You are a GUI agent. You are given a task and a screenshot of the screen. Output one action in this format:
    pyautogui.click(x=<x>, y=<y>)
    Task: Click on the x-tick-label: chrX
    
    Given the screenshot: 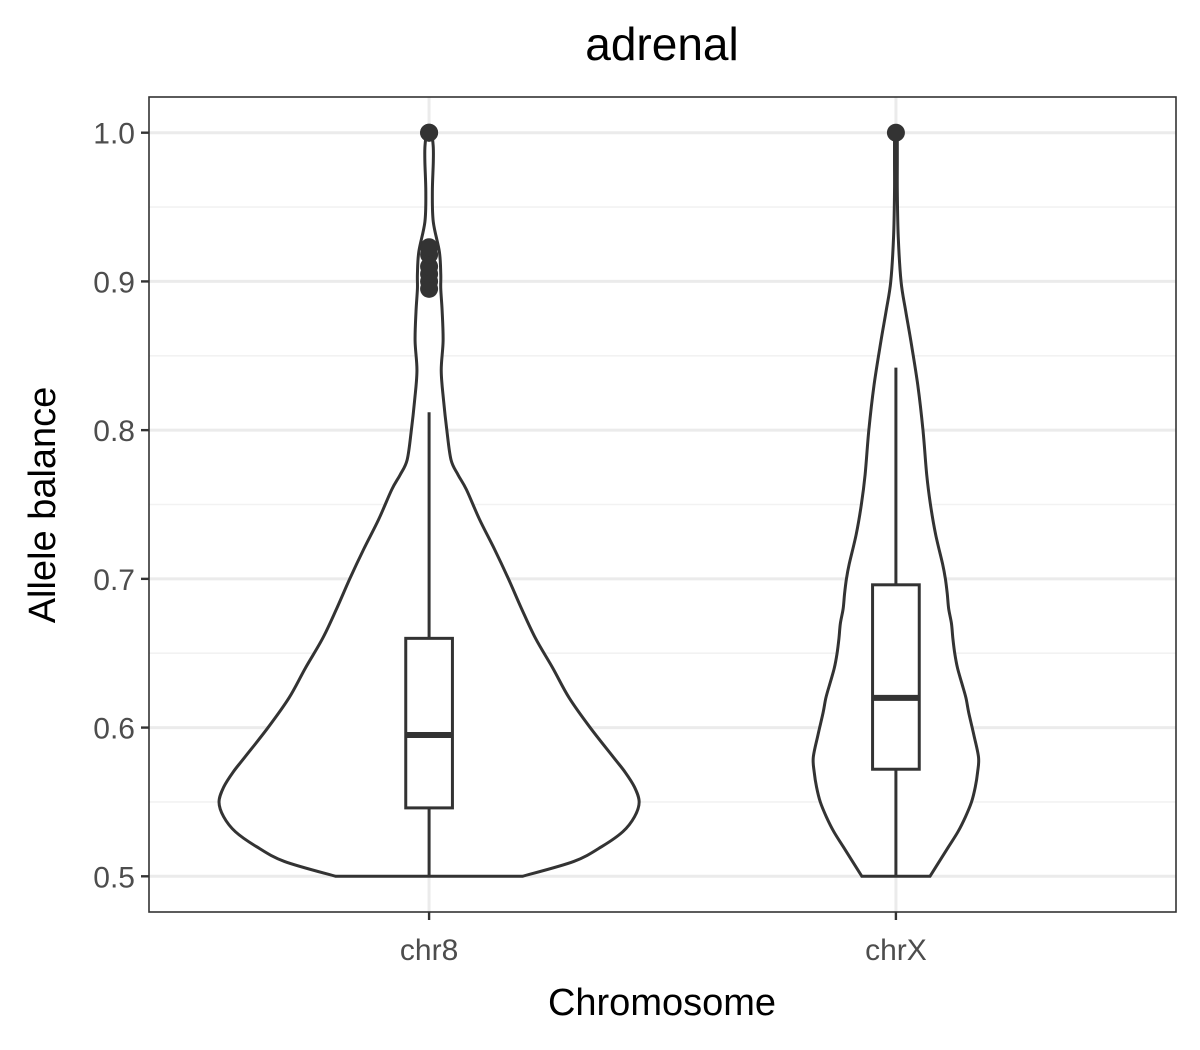 What is the action you would take?
    pyautogui.click(x=896, y=950)
    